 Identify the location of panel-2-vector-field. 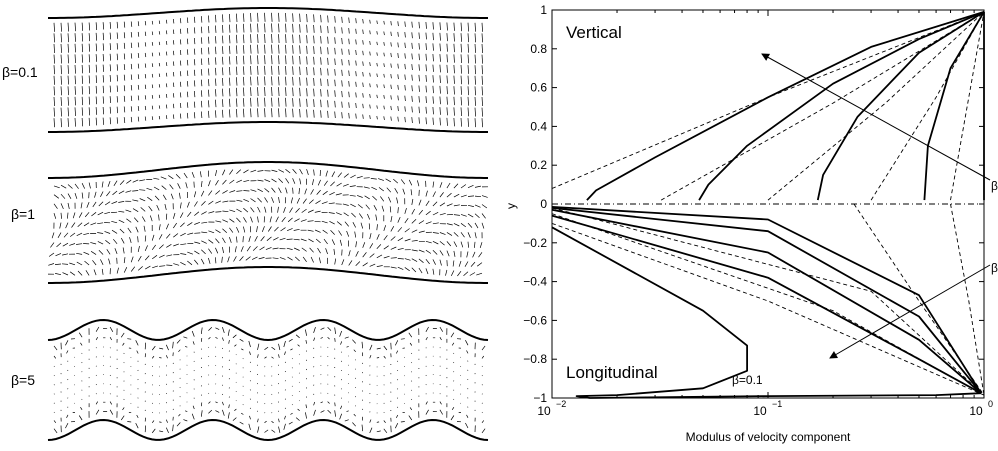
(269, 380).